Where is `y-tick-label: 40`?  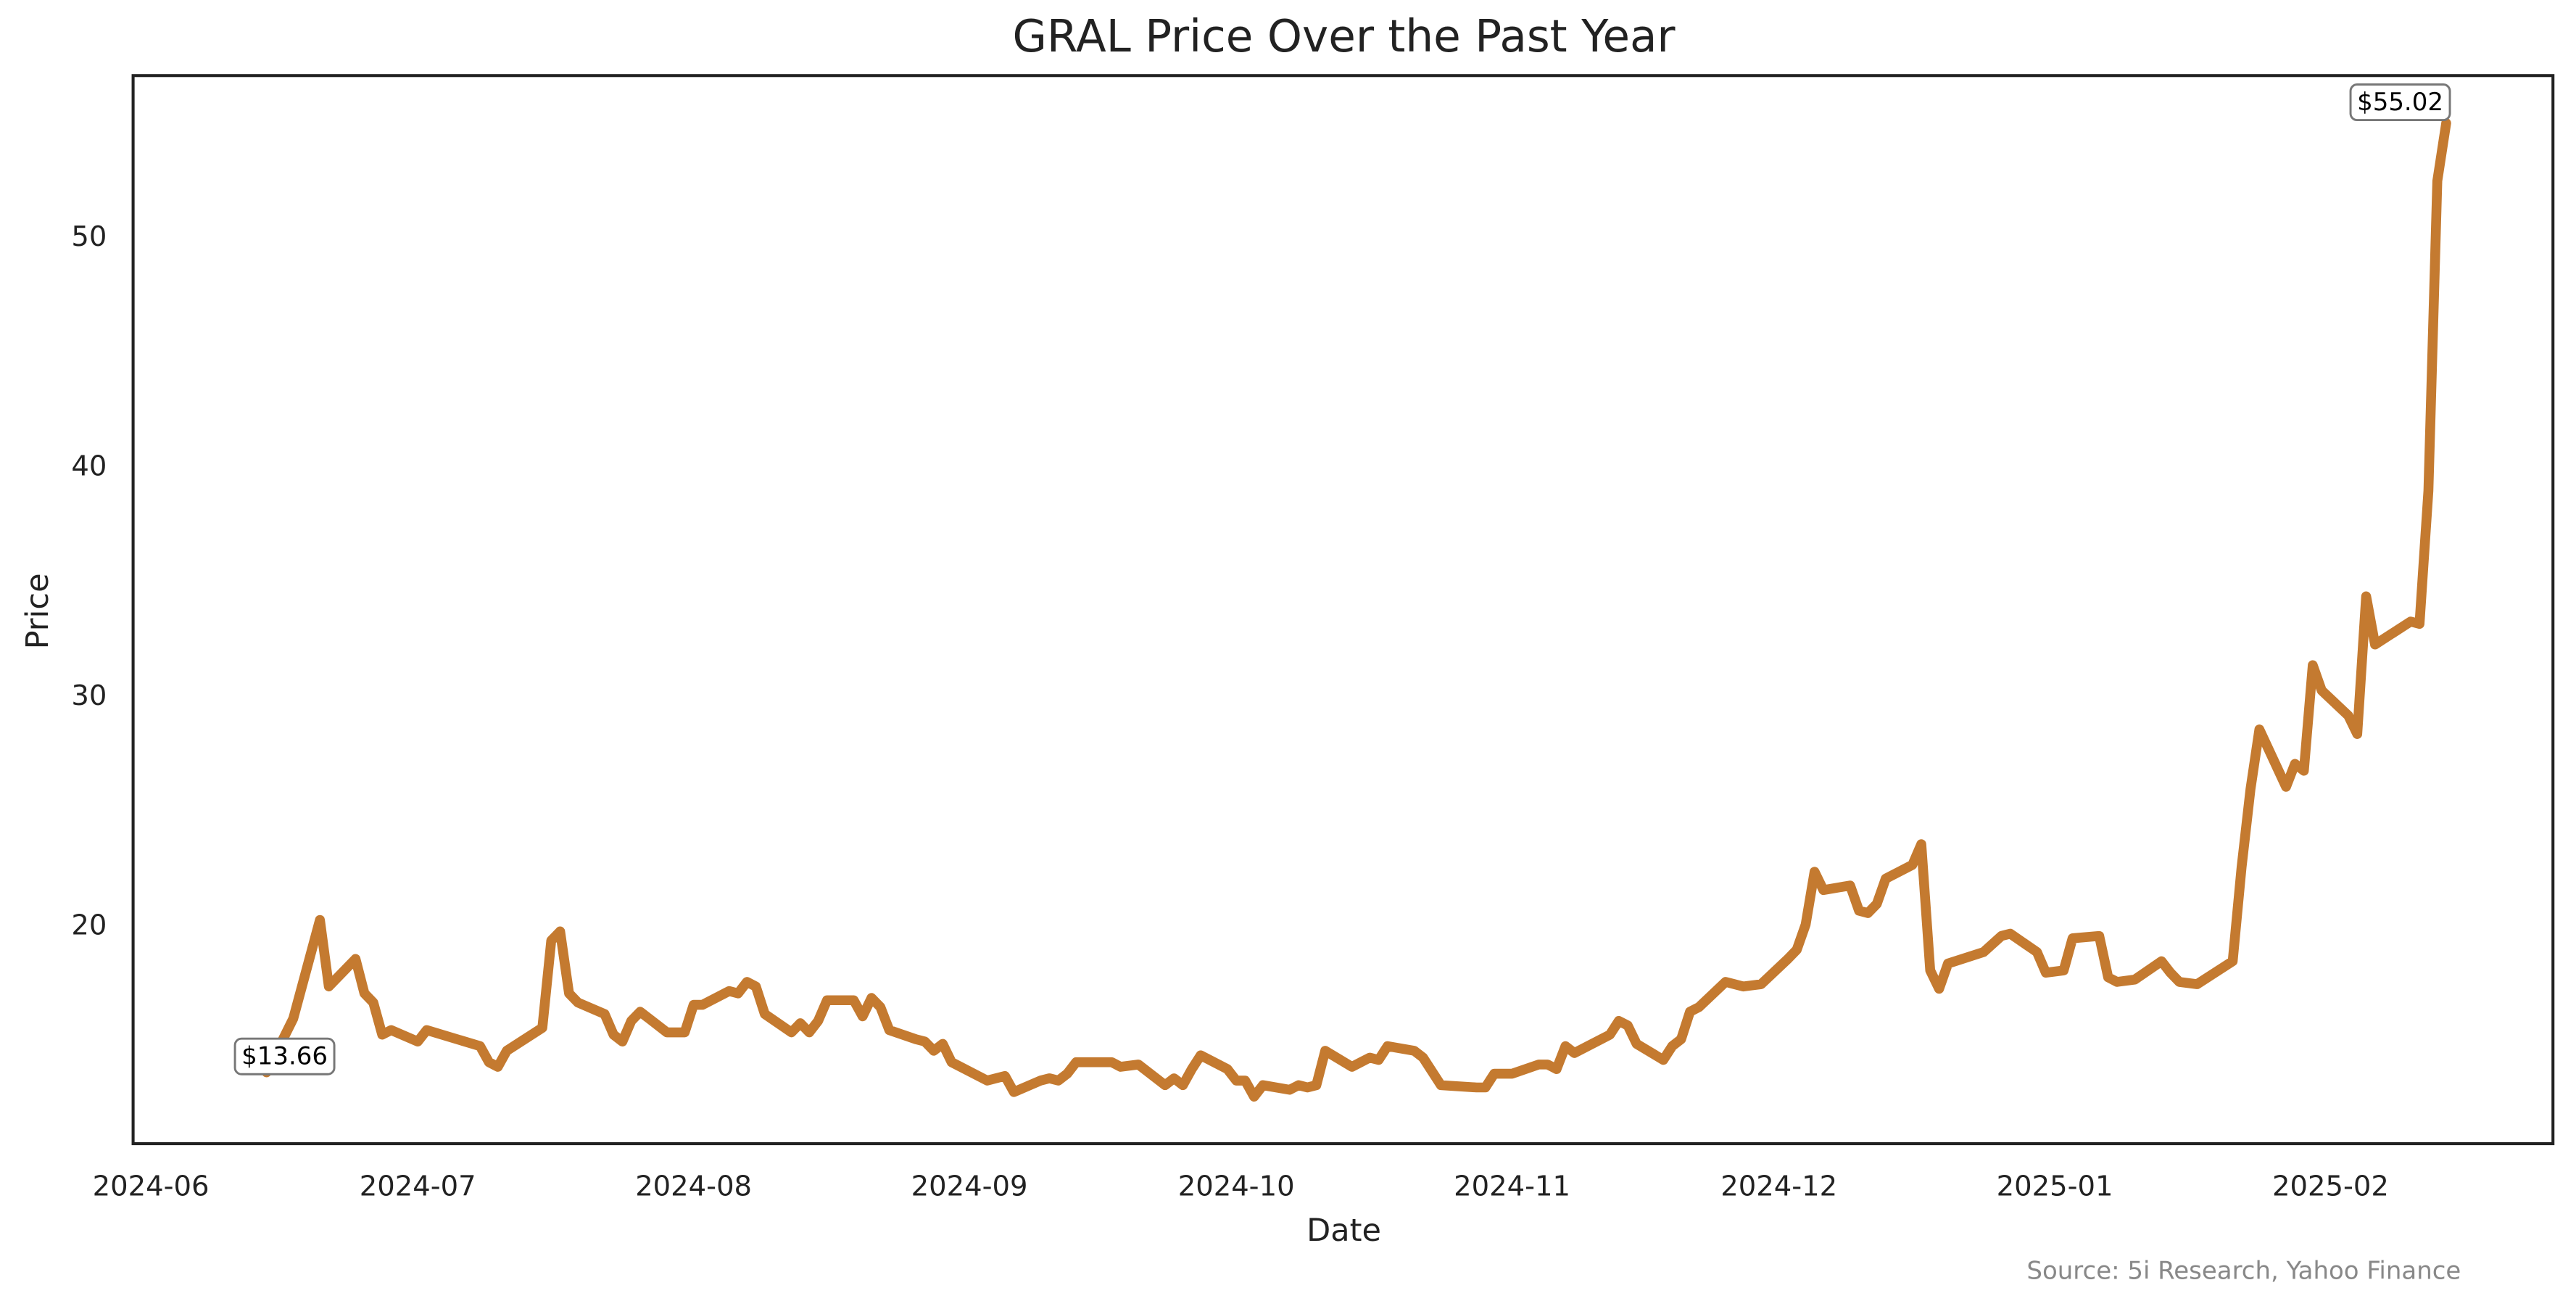 y-tick-label: 40 is located at coordinates (89, 466).